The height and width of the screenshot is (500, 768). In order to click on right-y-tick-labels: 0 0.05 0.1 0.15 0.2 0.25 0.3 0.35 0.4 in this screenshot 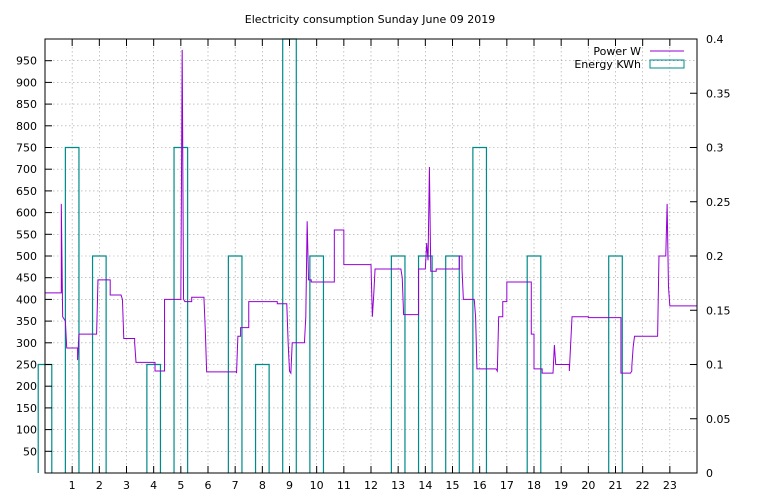, I will do `click(718, 256)`.